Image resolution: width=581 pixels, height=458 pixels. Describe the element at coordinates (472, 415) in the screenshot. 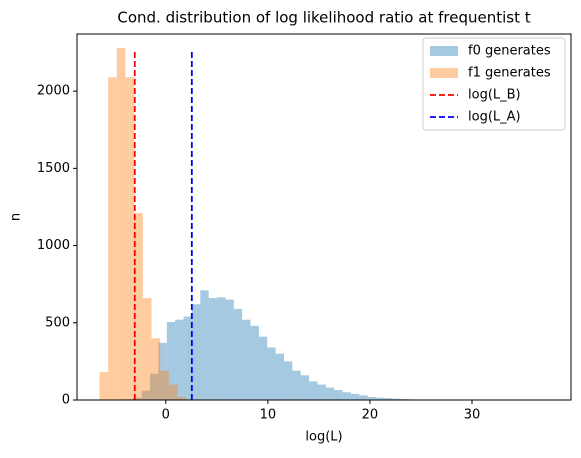

I see `x-tick-label: 30` at that location.